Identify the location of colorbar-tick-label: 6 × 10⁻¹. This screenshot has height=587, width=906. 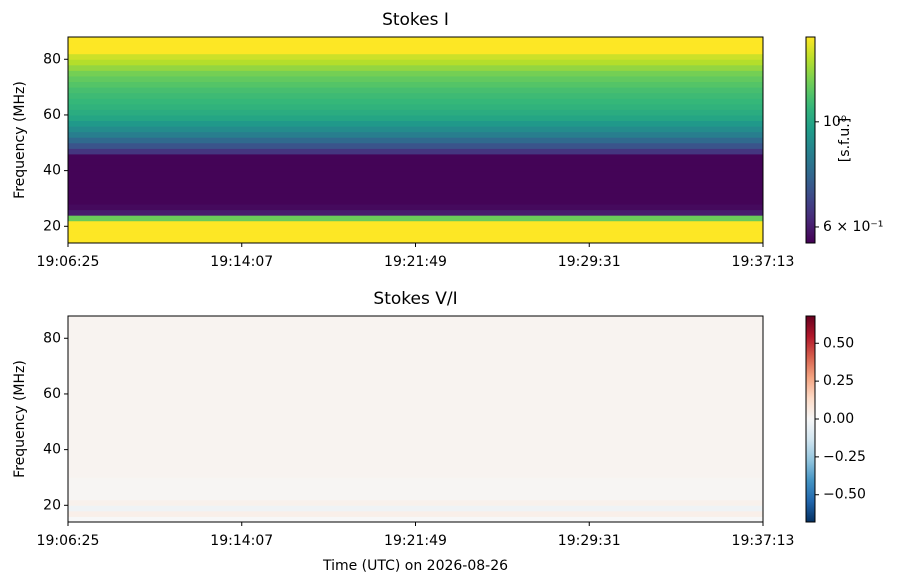
(853, 227).